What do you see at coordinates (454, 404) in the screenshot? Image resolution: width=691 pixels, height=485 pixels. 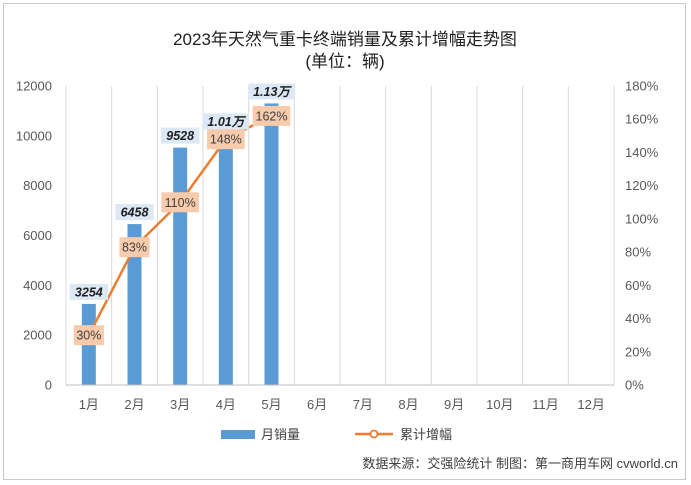 I see `x-tick-label: 9月` at bounding box center [454, 404].